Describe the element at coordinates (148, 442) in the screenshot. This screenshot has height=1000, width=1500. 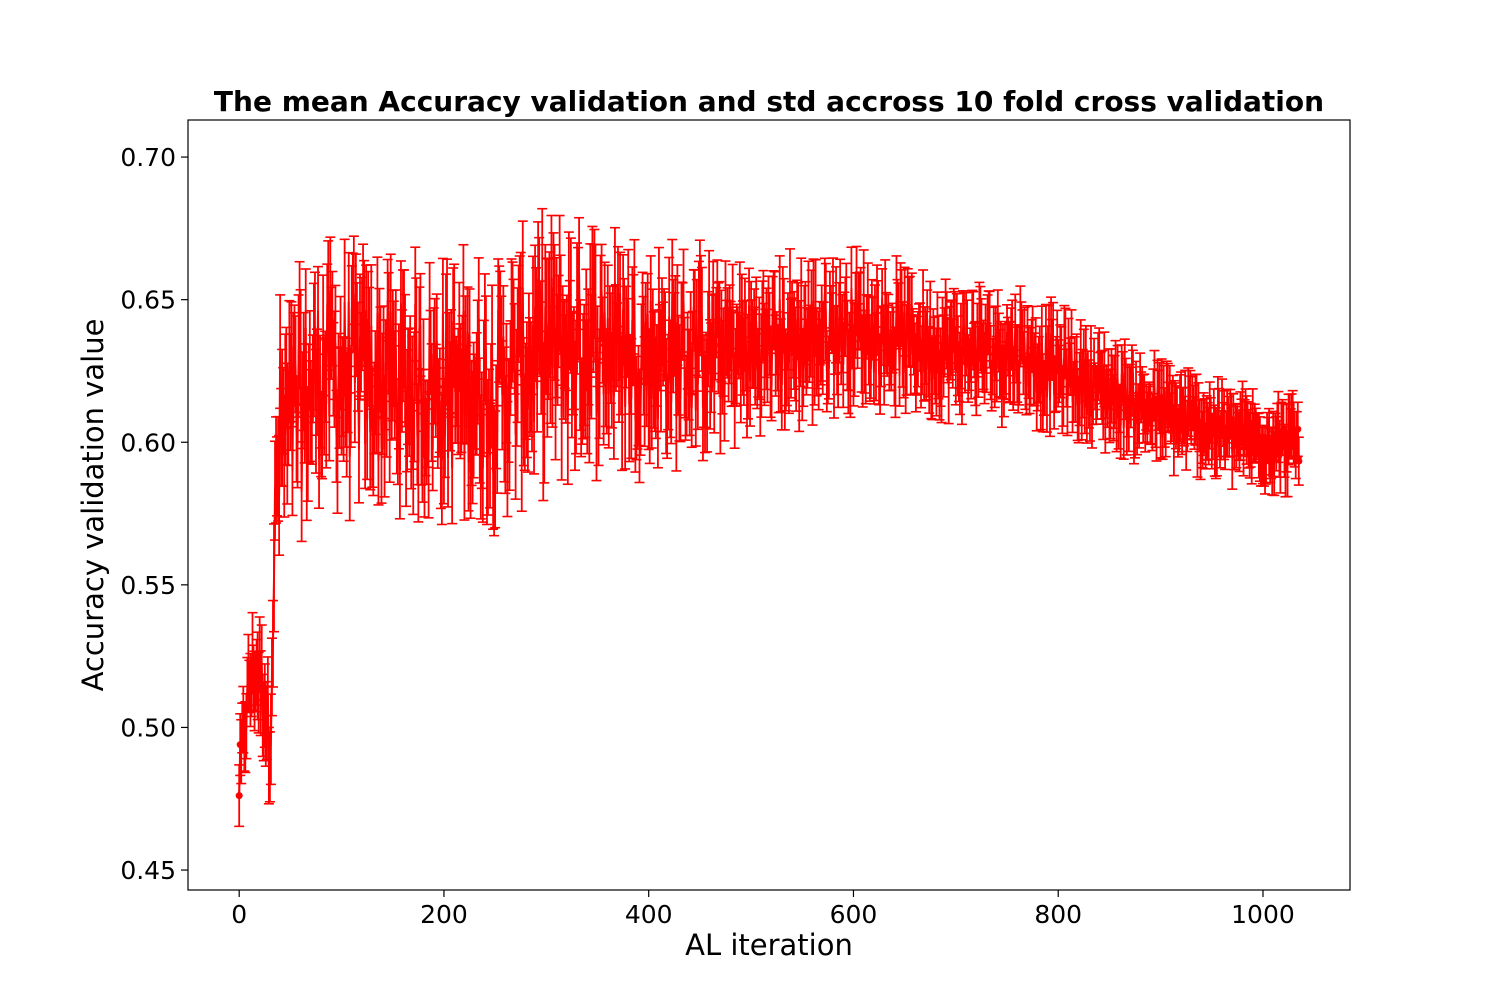
I see `y-tick-label: 0.60` at that location.